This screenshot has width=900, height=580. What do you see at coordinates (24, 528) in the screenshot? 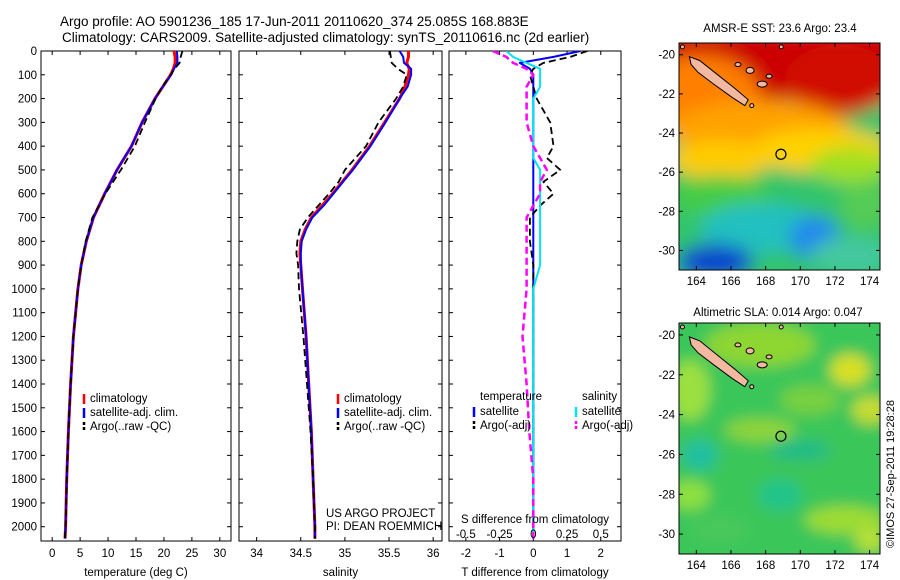
I see `y-tick-label: 2000` at bounding box center [24, 528].